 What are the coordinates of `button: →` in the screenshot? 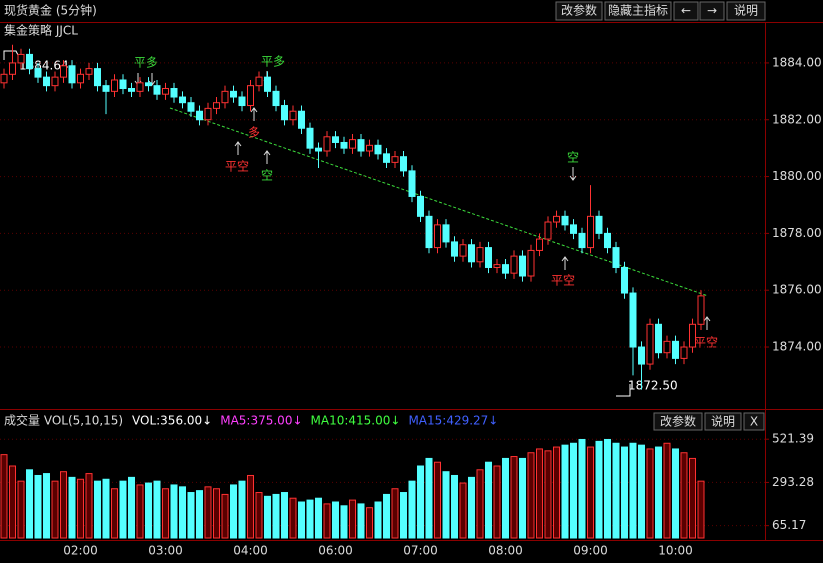 It's located at (712, 11).